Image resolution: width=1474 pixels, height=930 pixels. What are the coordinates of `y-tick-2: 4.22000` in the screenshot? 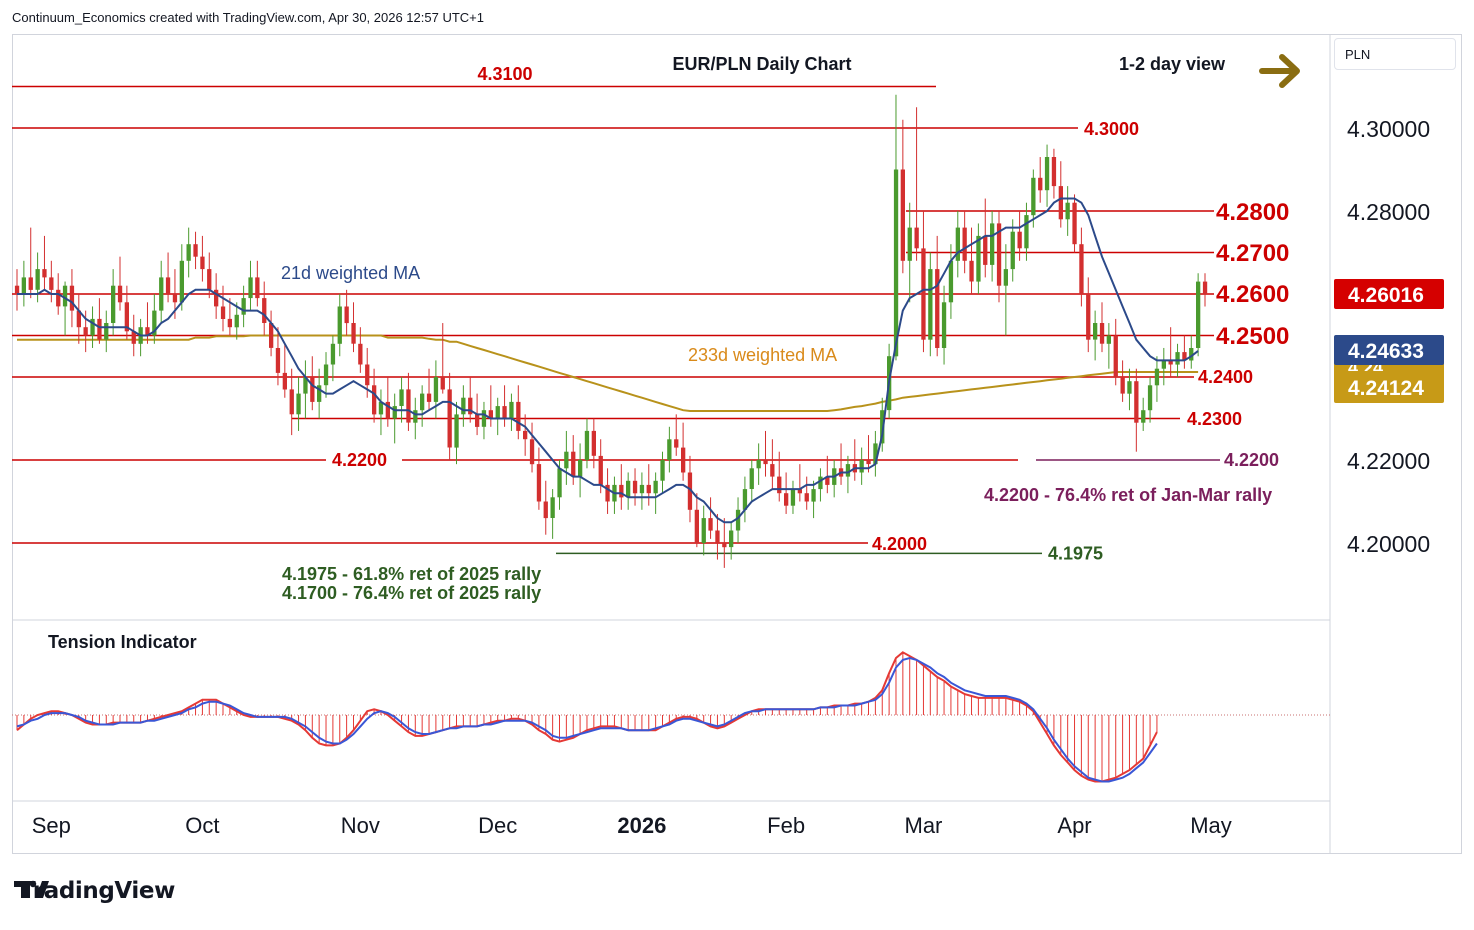 It's located at (1388, 461).